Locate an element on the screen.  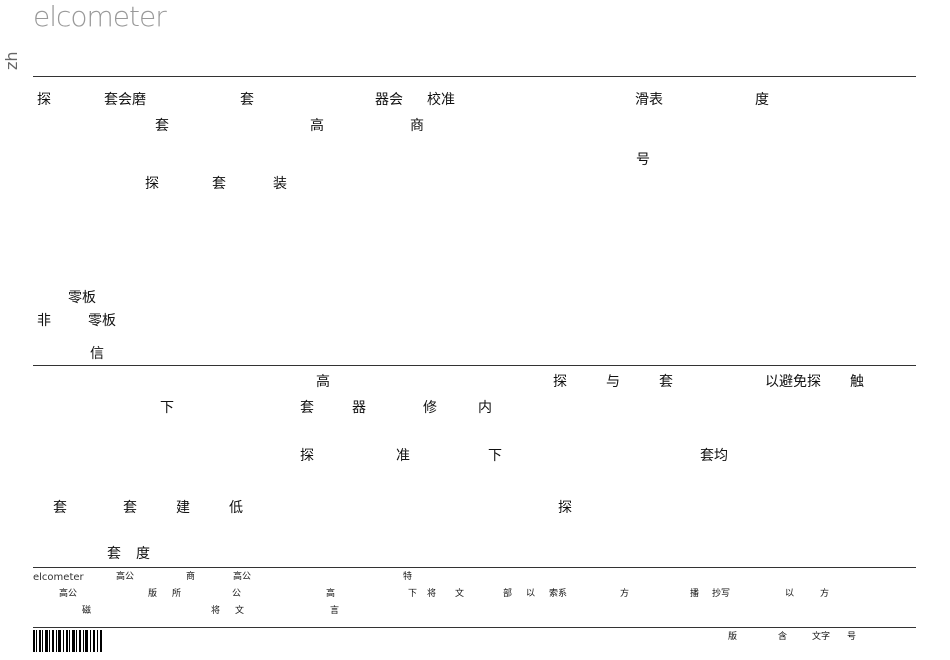
body-text: 校准 is located at coordinates (441, 100).